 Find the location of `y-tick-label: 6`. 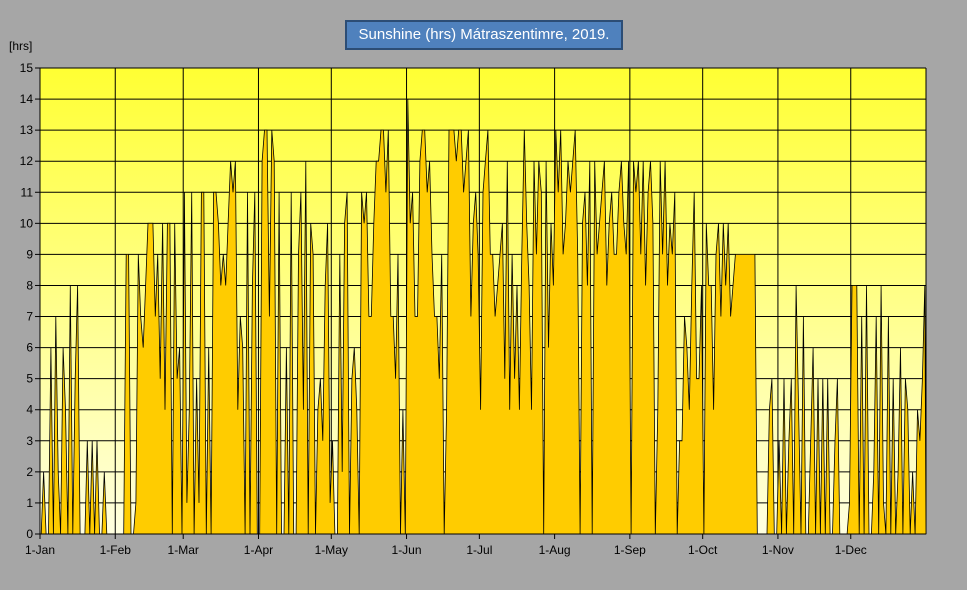

y-tick-label: 6 is located at coordinates (29, 348).